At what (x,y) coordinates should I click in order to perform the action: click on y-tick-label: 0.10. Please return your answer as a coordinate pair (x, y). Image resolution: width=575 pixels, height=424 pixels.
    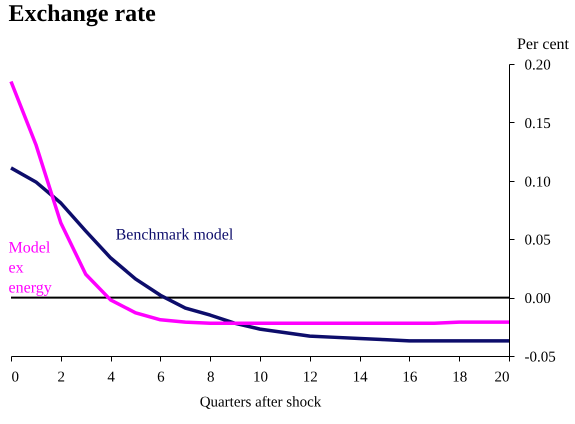
    Looking at the image, I should click on (537, 182).